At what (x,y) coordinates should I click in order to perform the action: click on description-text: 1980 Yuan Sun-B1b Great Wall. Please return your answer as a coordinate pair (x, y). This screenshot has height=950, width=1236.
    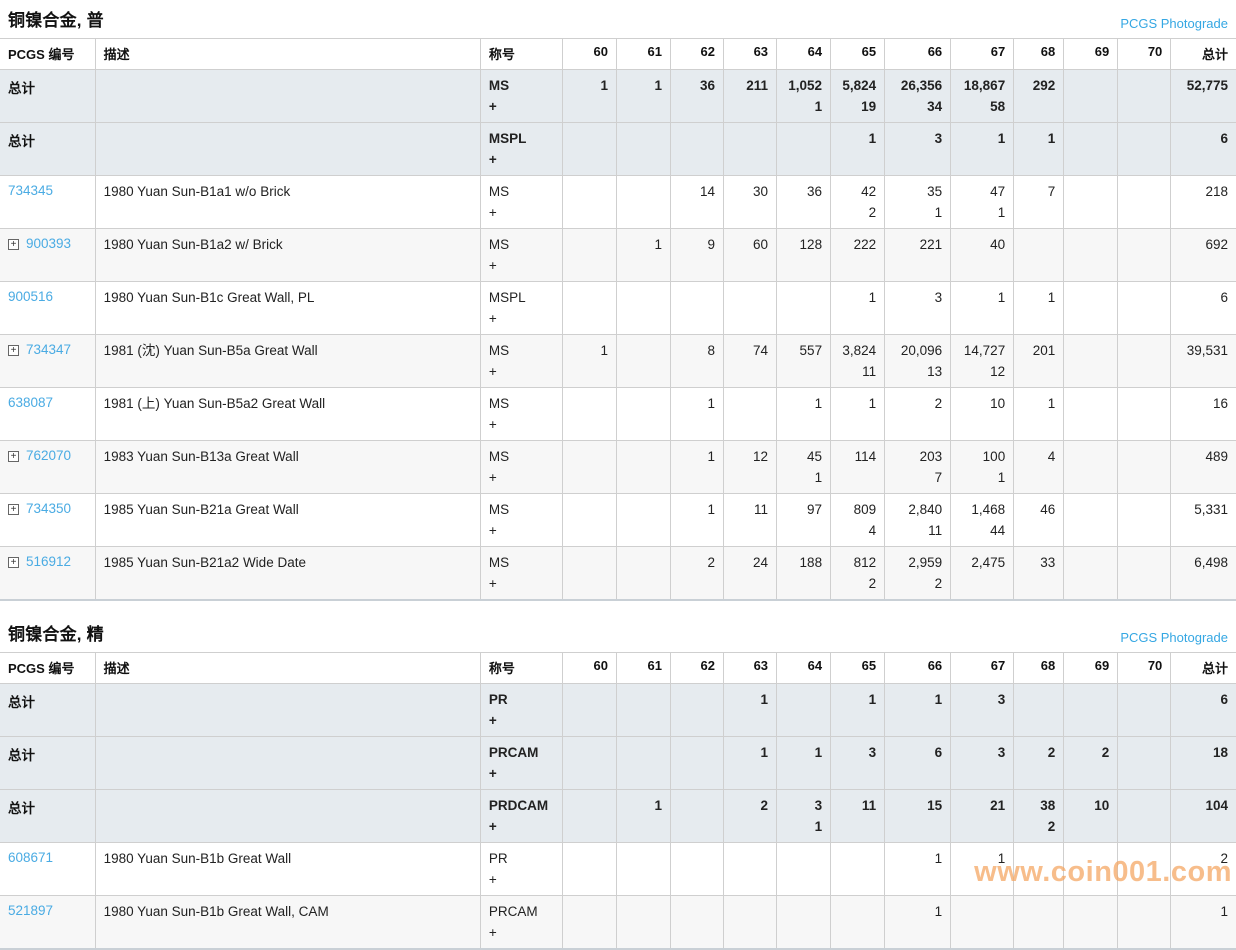
    Looking at the image, I should click on (197, 858).